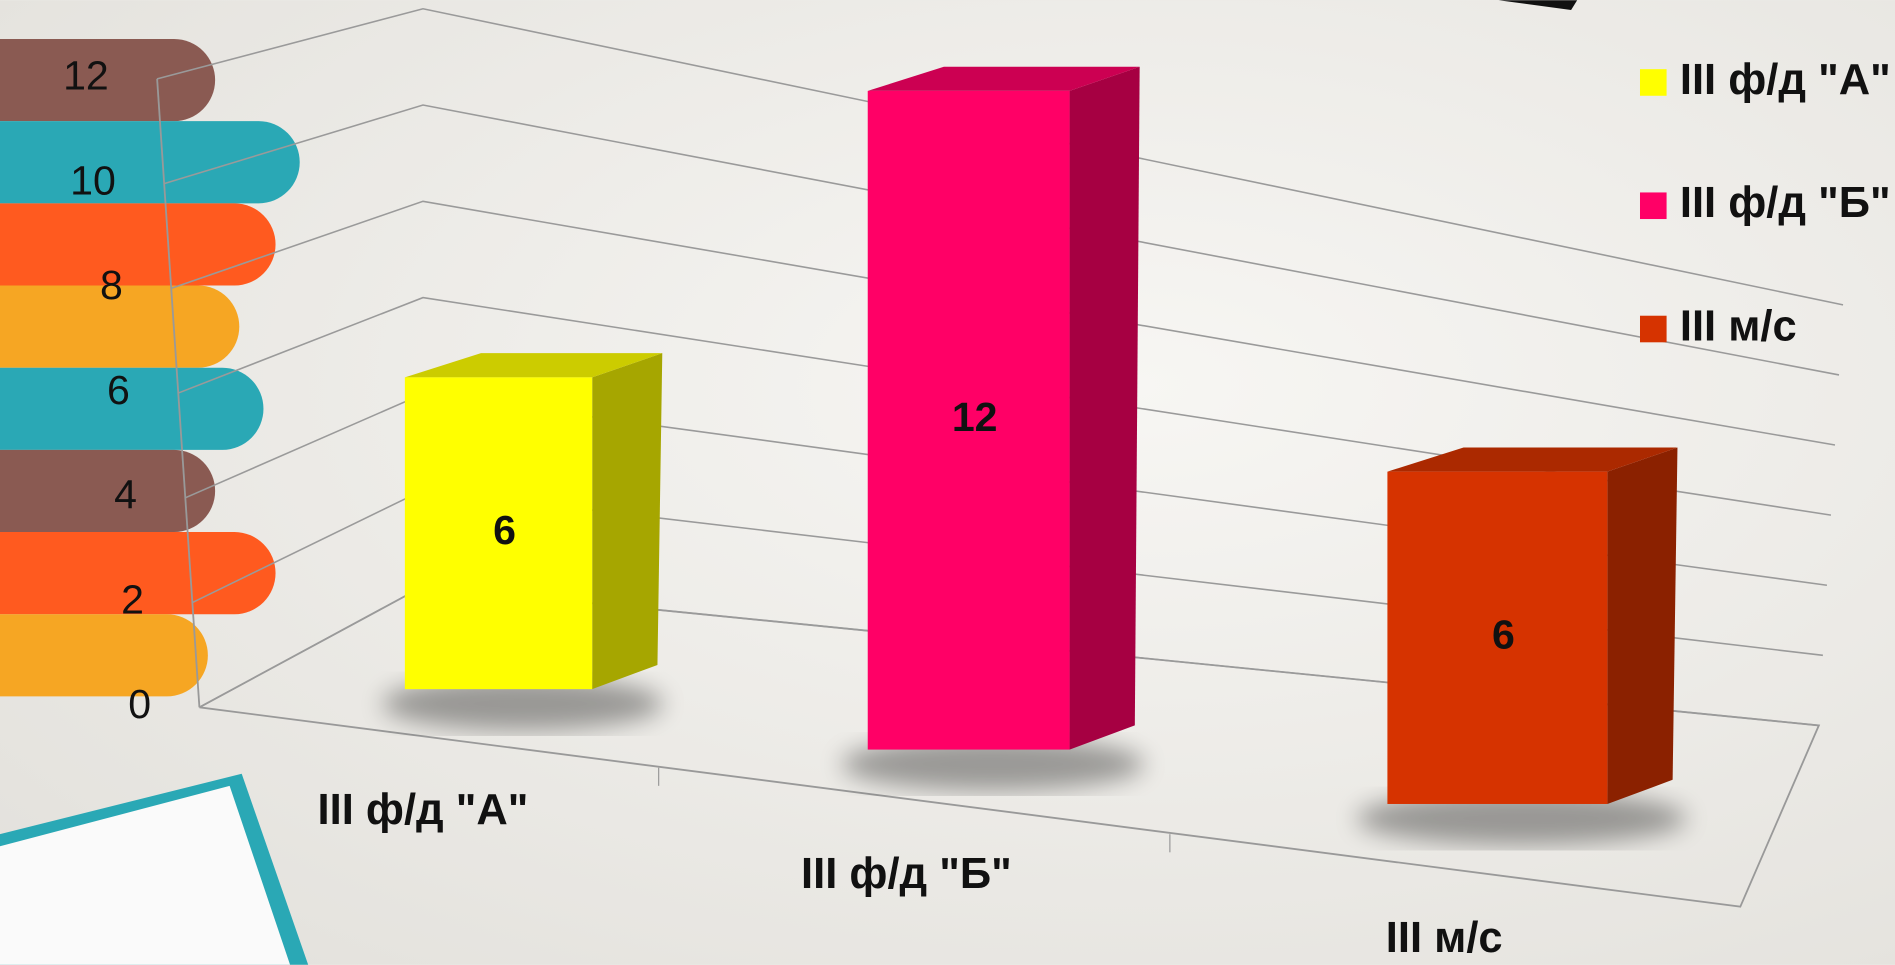  I want to click on y-tick-label: 4, so click(125, 495).